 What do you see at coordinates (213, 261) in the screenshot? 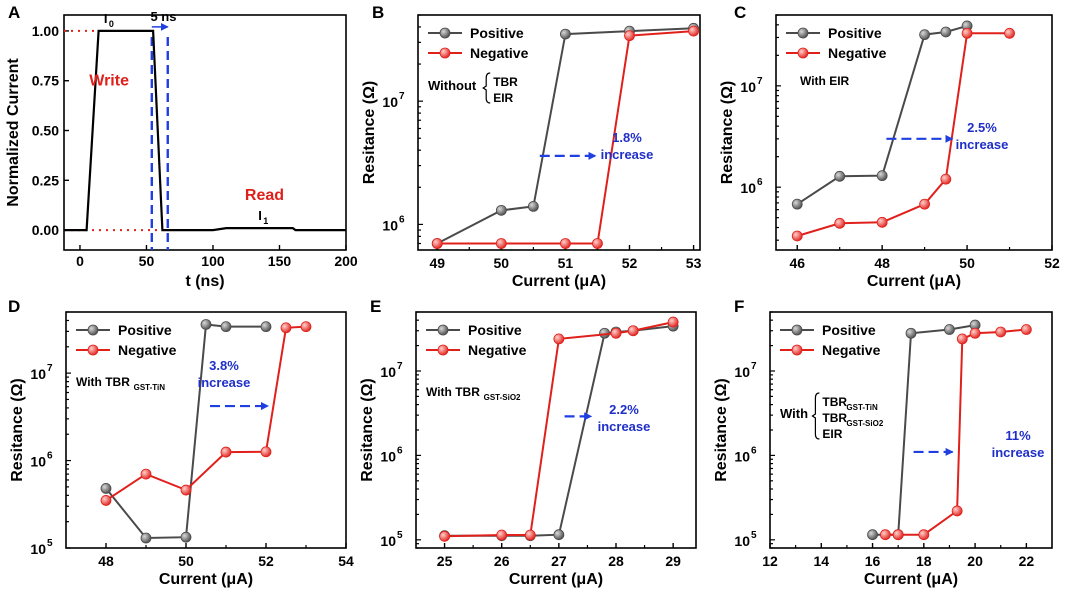
I see `x-tick-label: 100` at bounding box center [213, 261].